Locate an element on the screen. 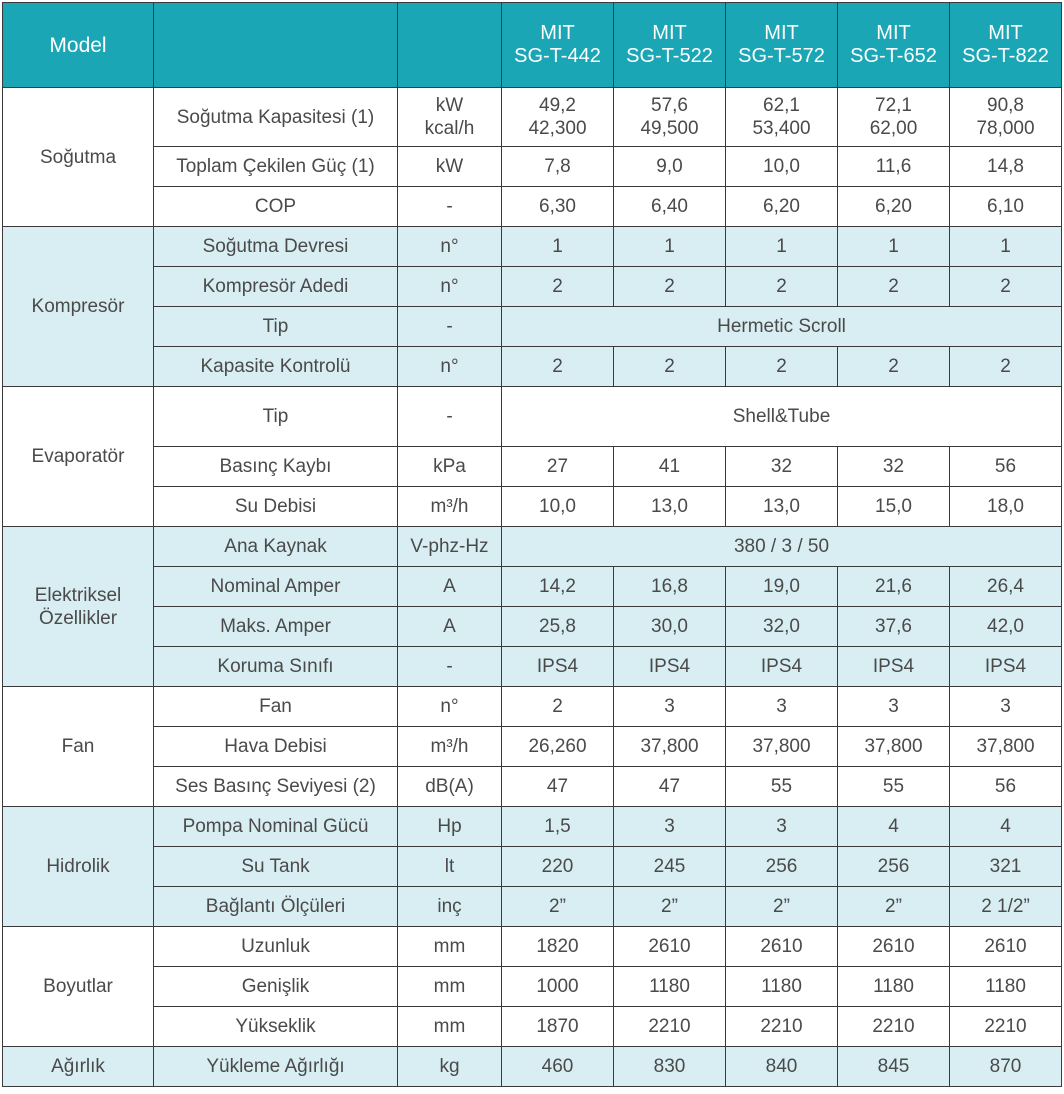  unit-cell: kPa is located at coordinates (449, 466).